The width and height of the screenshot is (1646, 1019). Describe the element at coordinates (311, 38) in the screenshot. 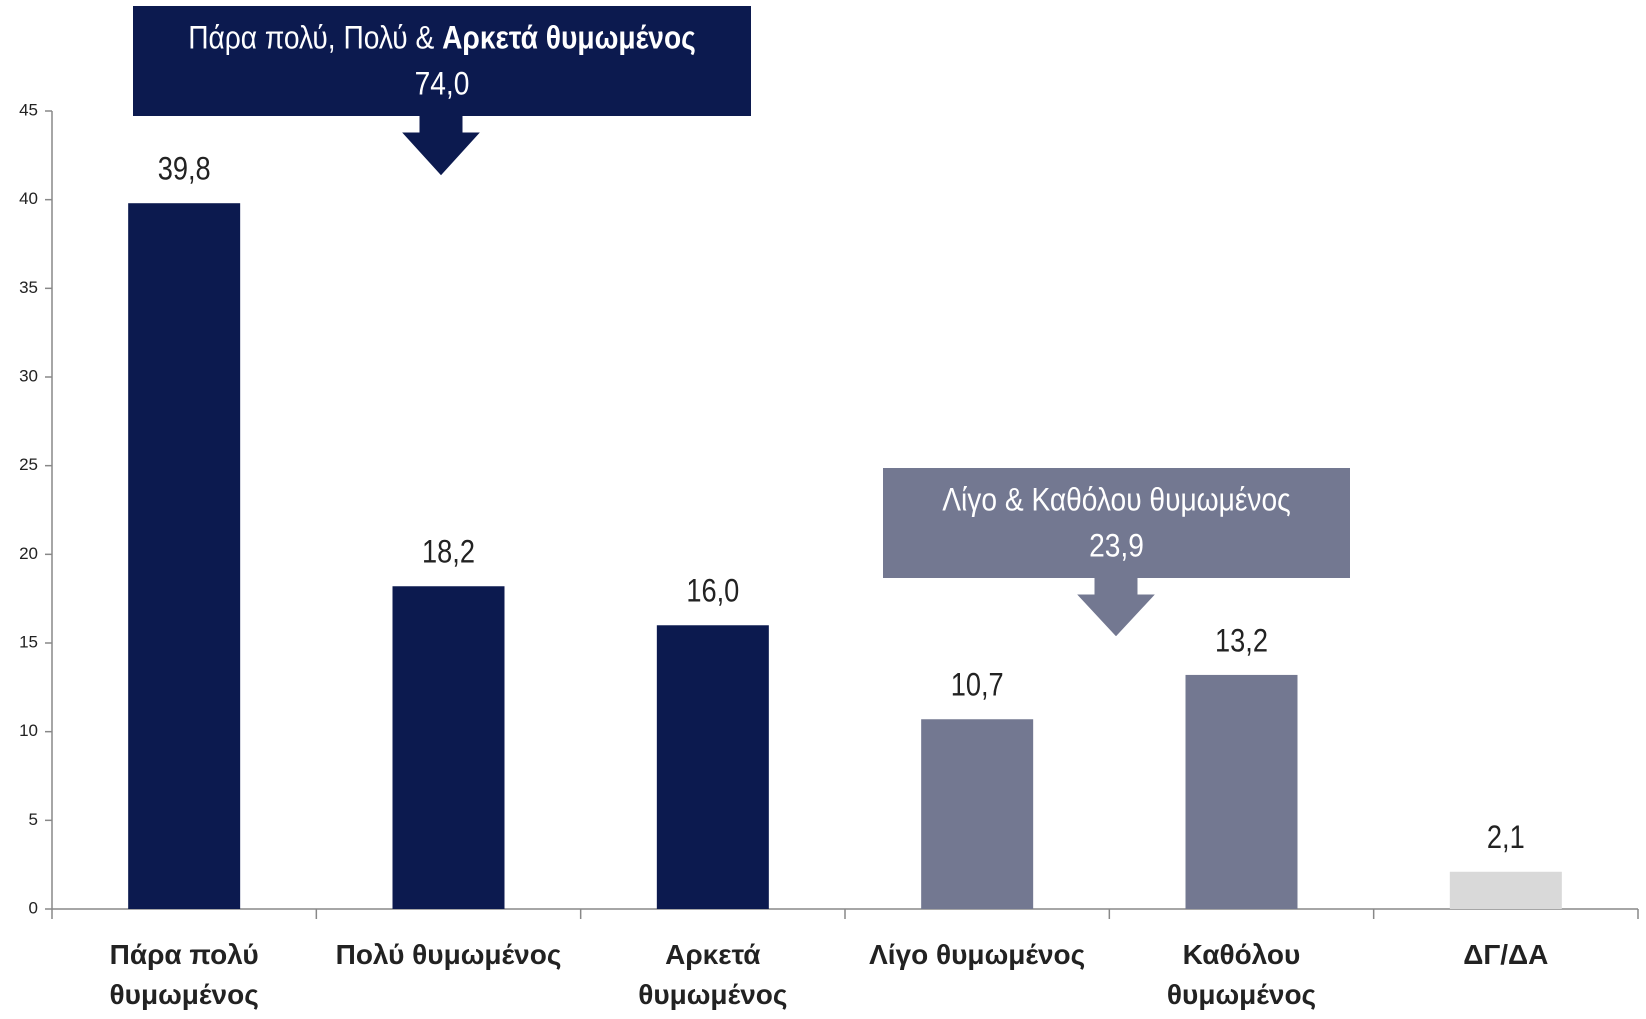

I see `annotation-text-part: Πάρα πολύ, Πολύ &` at that location.